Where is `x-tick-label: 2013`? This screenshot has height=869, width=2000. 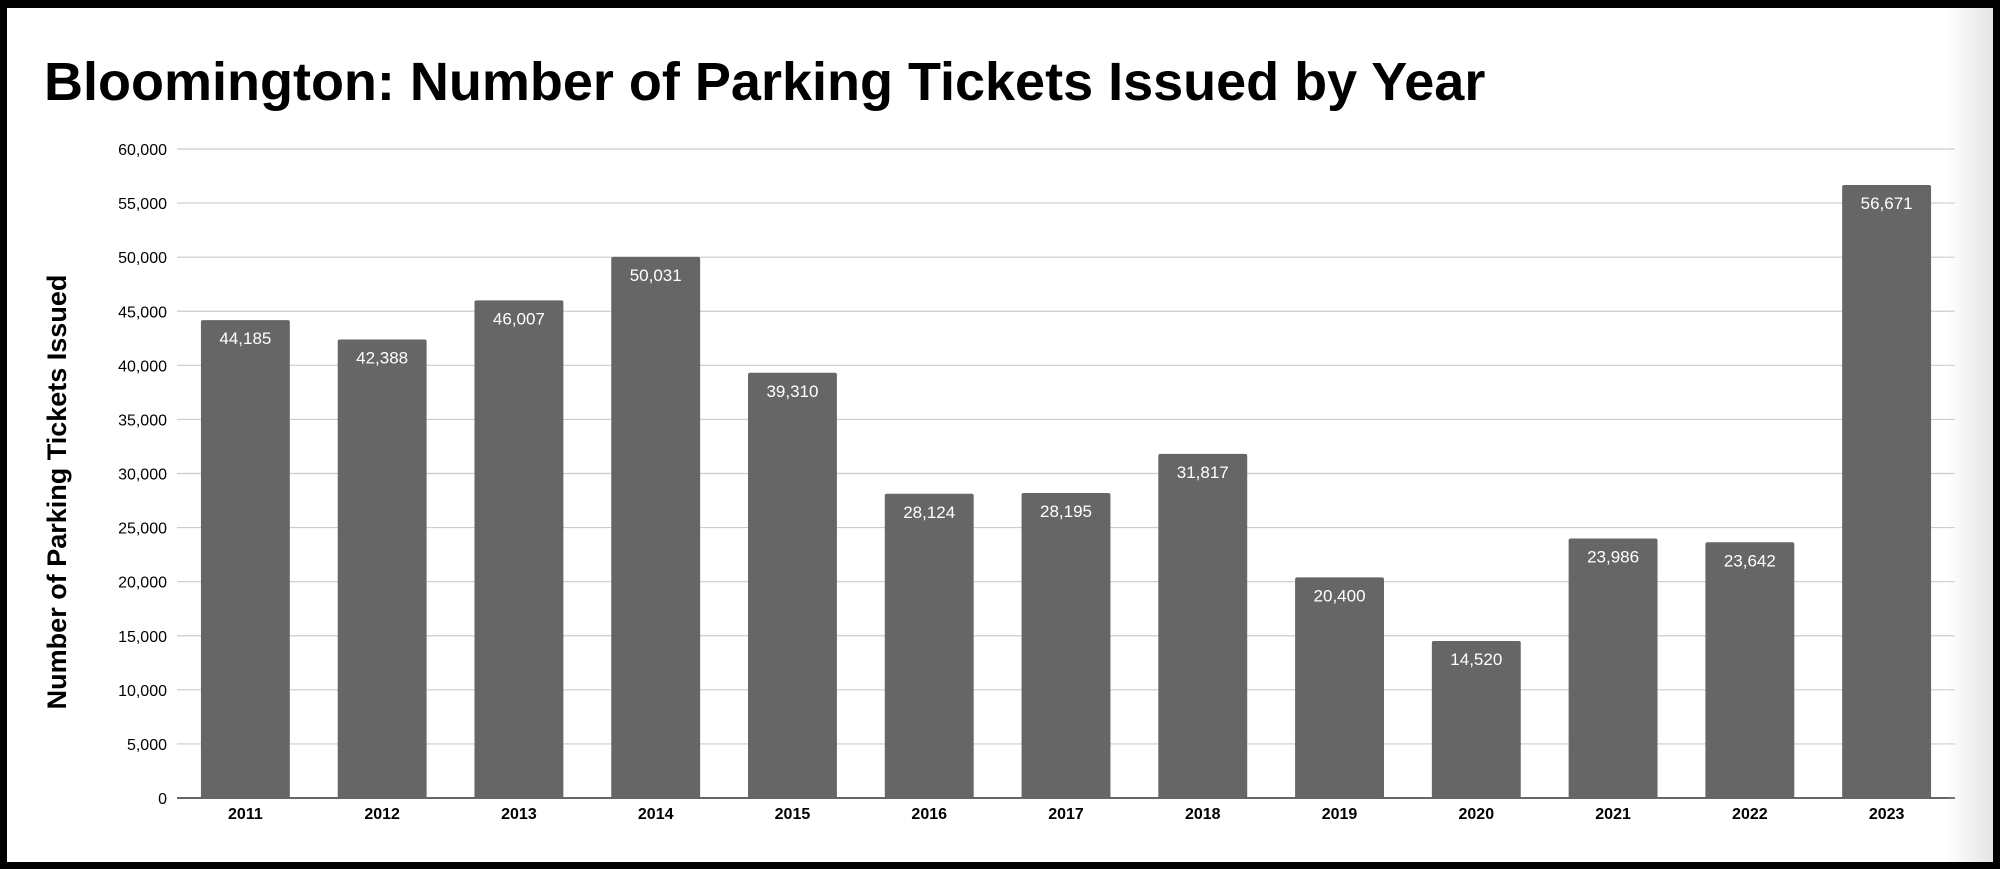
x-tick-label: 2013 is located at coordinates (519, 814).